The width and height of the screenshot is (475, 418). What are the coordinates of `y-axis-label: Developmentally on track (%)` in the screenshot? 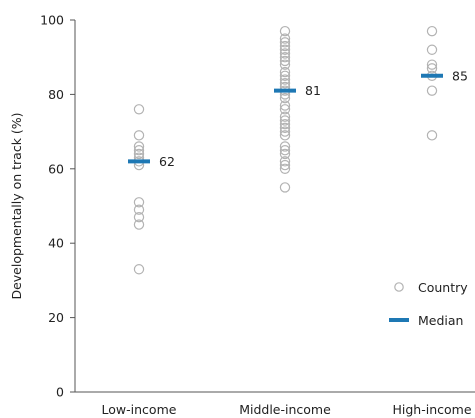 It's located at (16, 205).